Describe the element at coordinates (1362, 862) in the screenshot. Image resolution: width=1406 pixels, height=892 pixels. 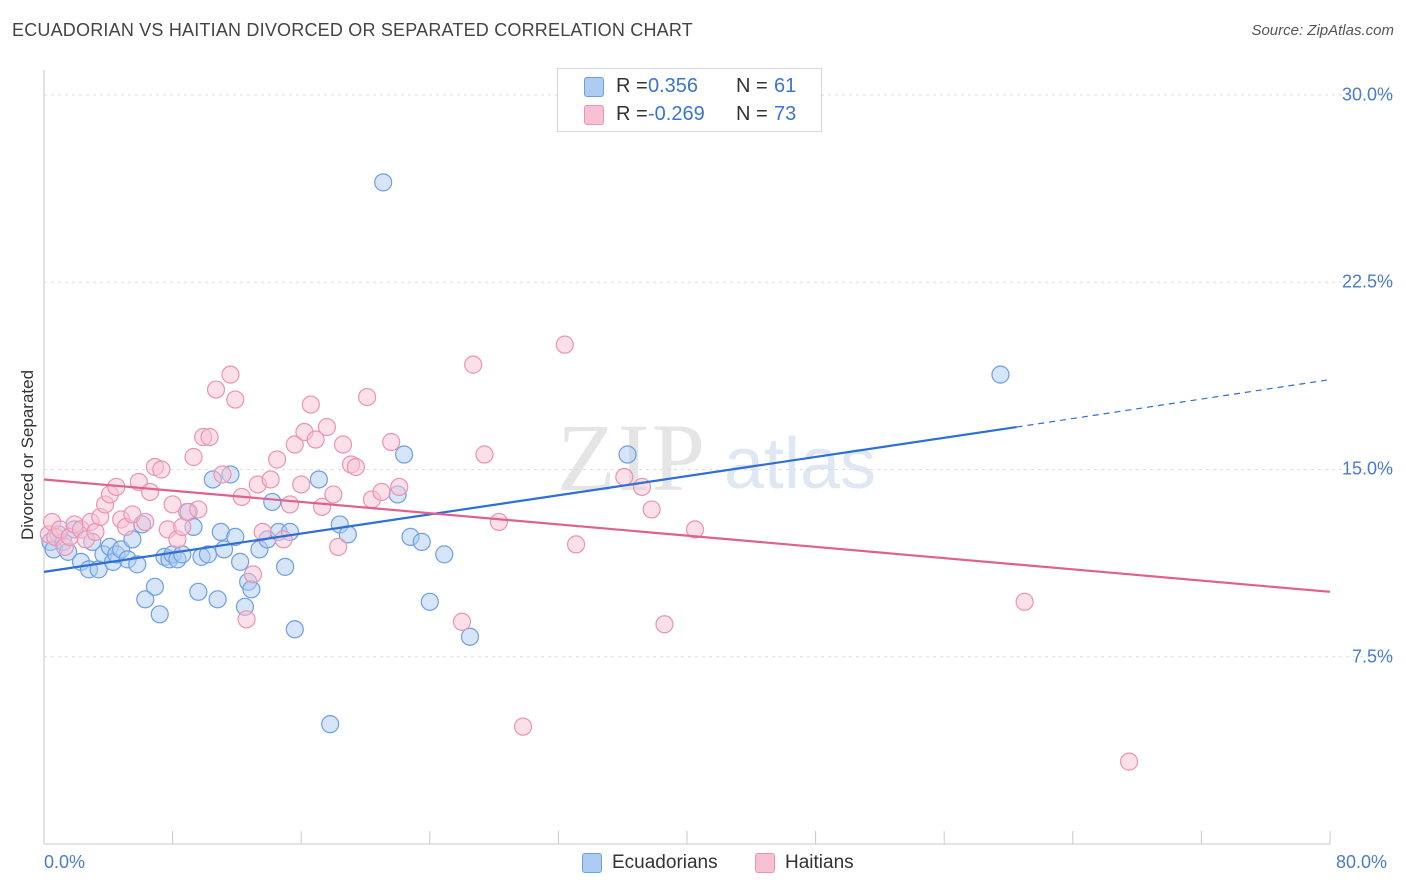
I see `x-tick-label-max: 80.0%` at that location.